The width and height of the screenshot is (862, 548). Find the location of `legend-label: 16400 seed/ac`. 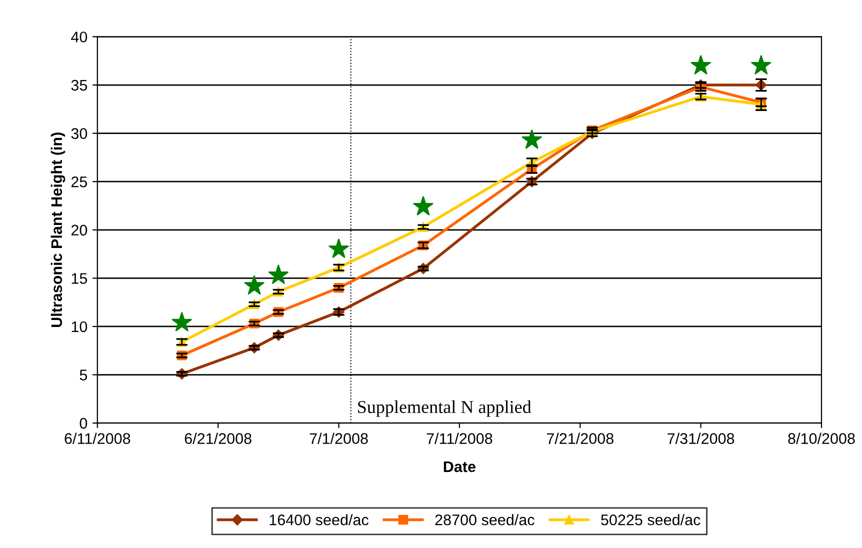

legend-label: 16400 seed/ac is located at coordinates (319, 520).